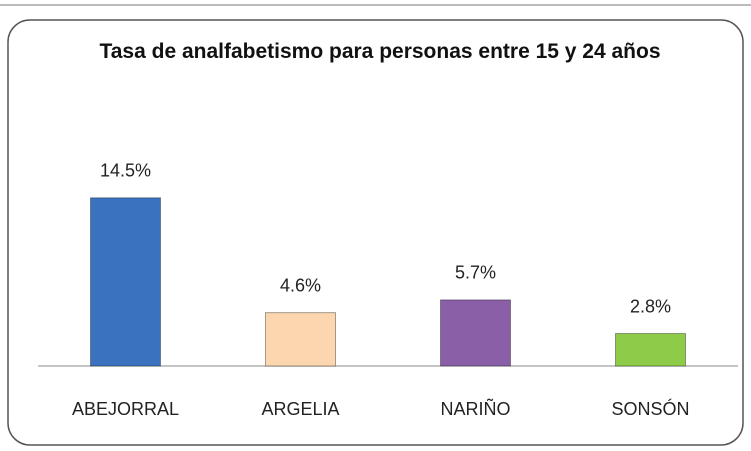 This screenshot has height=451, width=751. What do you see at coordinates (125, 409) in the screenshot?
I see `x-tick-label: ABEJORRAL` at bounding box center [125, 409].